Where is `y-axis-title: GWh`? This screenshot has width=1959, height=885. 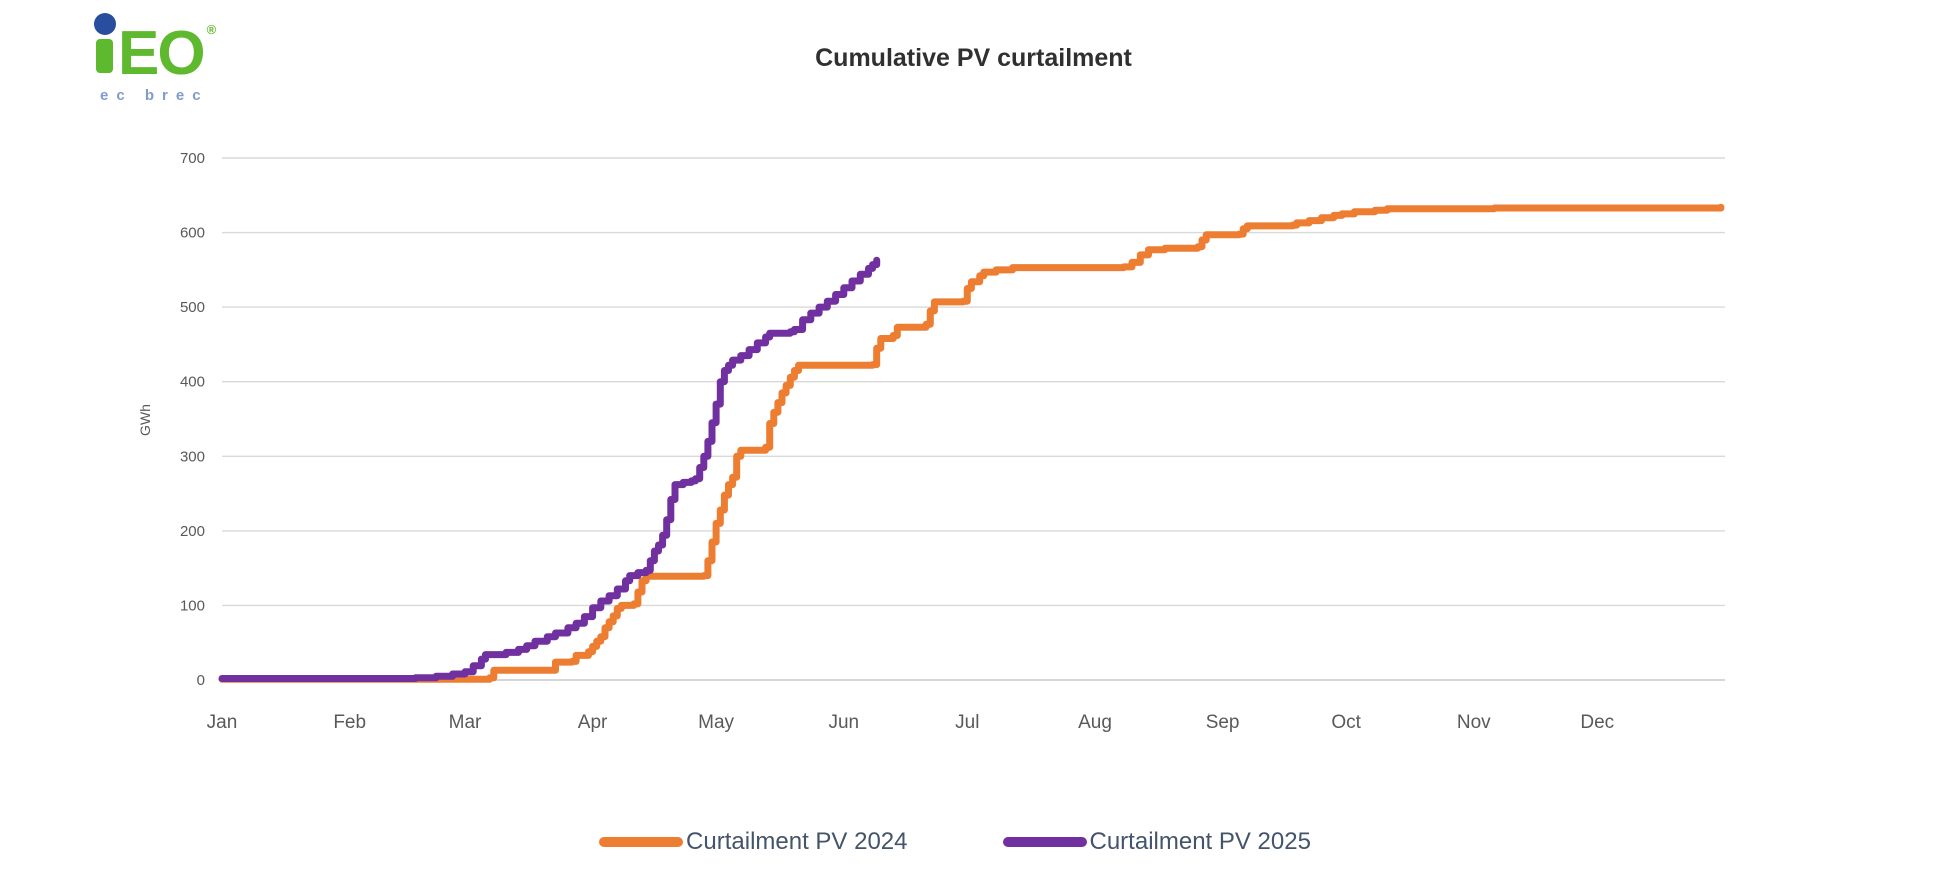 y-axis-title: GWh is located at coordinates (145, 420).